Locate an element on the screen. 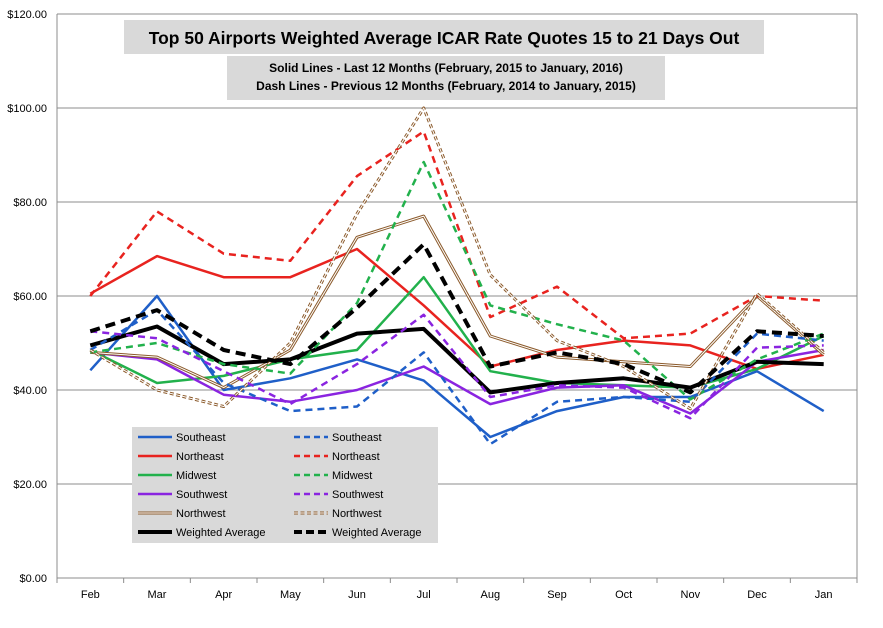 The image size is (883, 628). legend-label-weighted-average-dash: Weighted Average is located at coordinates (377, 533).